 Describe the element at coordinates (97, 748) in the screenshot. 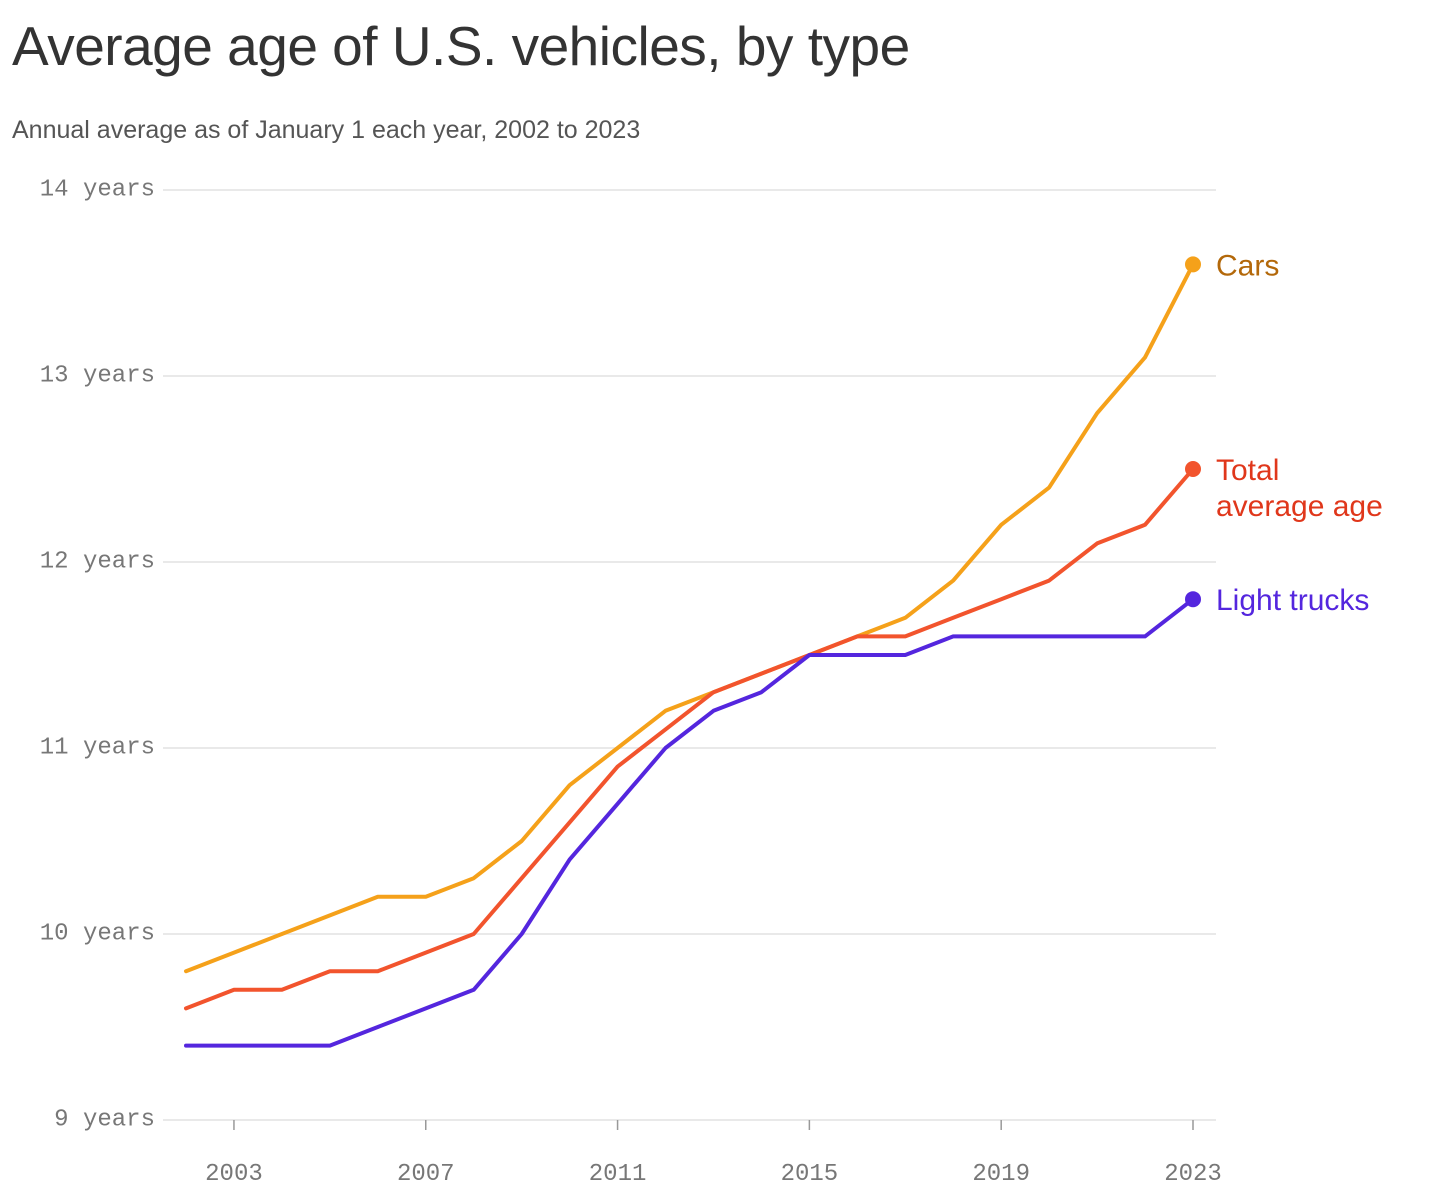

I see `y-tick-label: 11 years` at that location.